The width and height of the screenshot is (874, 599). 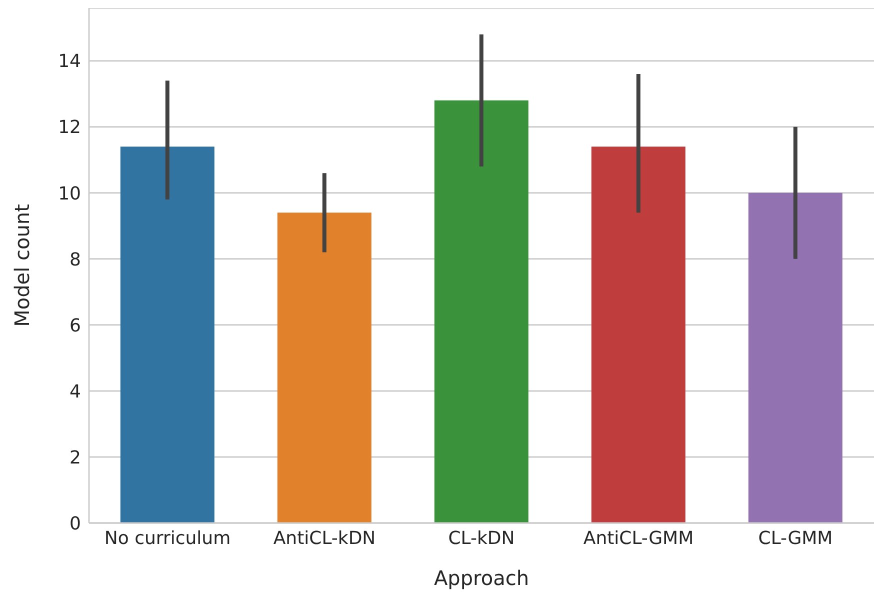 I want to click on x-tick-label: No curriculum, so click(x=167, y=538).